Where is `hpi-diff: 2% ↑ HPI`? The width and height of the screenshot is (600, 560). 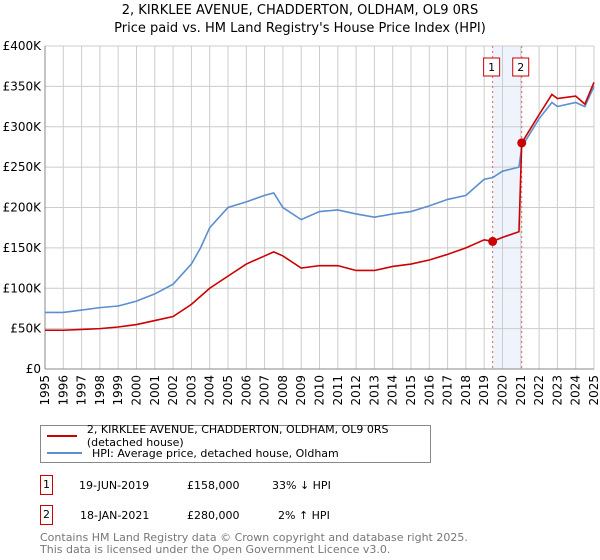 hpi-diff: 2% ↑ HPI is located at coordinates (304, 515).